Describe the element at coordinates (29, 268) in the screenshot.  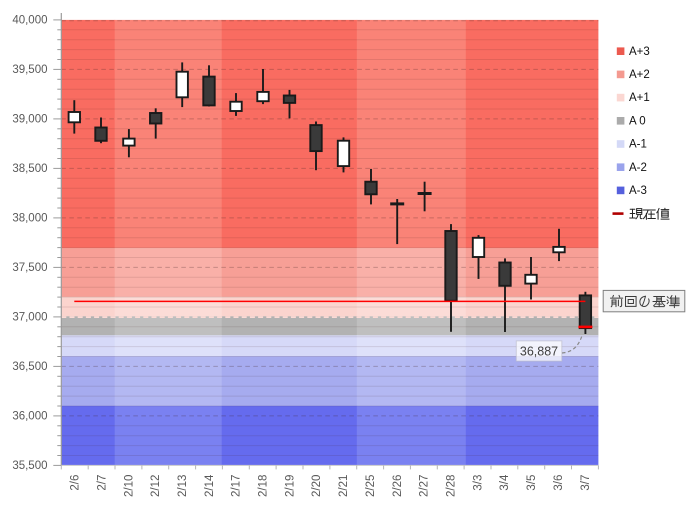
I see `svg-text: 37,500` at that location.